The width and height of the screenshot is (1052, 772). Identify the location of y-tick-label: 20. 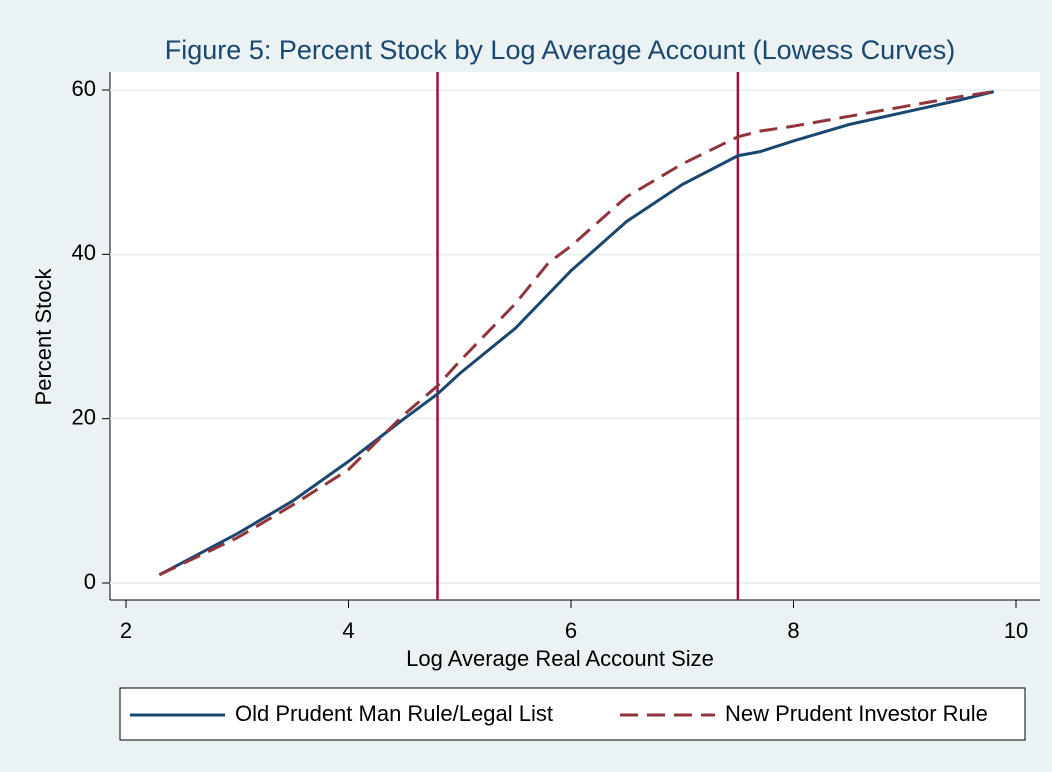
(84, 416).